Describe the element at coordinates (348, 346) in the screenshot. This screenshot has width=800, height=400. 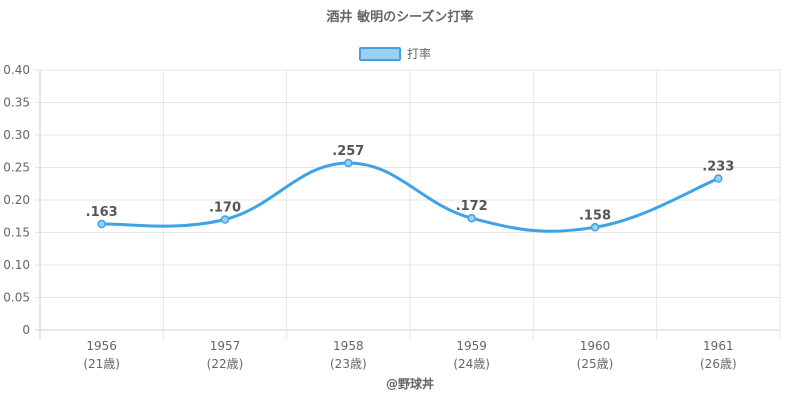
I see `x-tick-label: 1958` at that location.